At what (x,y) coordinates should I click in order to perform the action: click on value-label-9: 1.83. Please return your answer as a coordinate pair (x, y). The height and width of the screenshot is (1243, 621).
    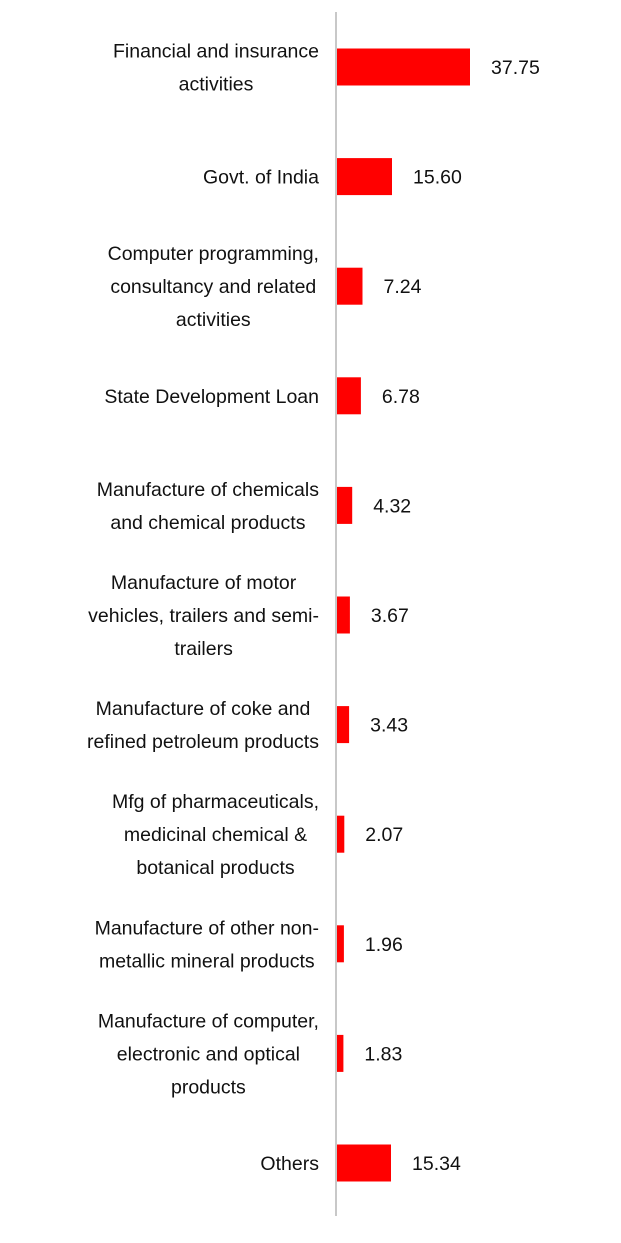
    Looking at the image, I should click on (383, 1054).